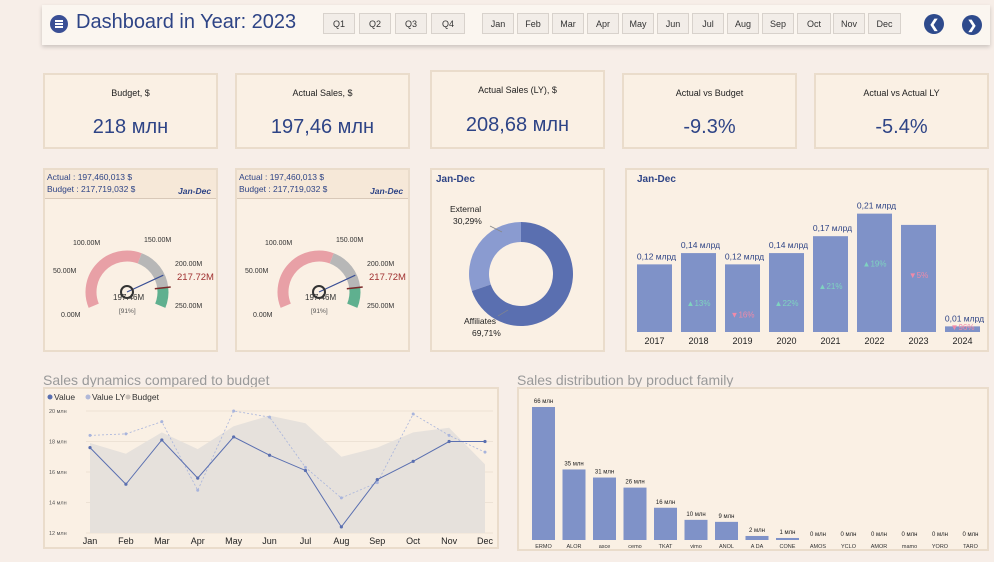 Image resolution: width=994 pixels, height=562 pixels. Describe the element at coordinates (58, 412) in the screenshot. I see `y-tick-label: 20 млн` at that location.